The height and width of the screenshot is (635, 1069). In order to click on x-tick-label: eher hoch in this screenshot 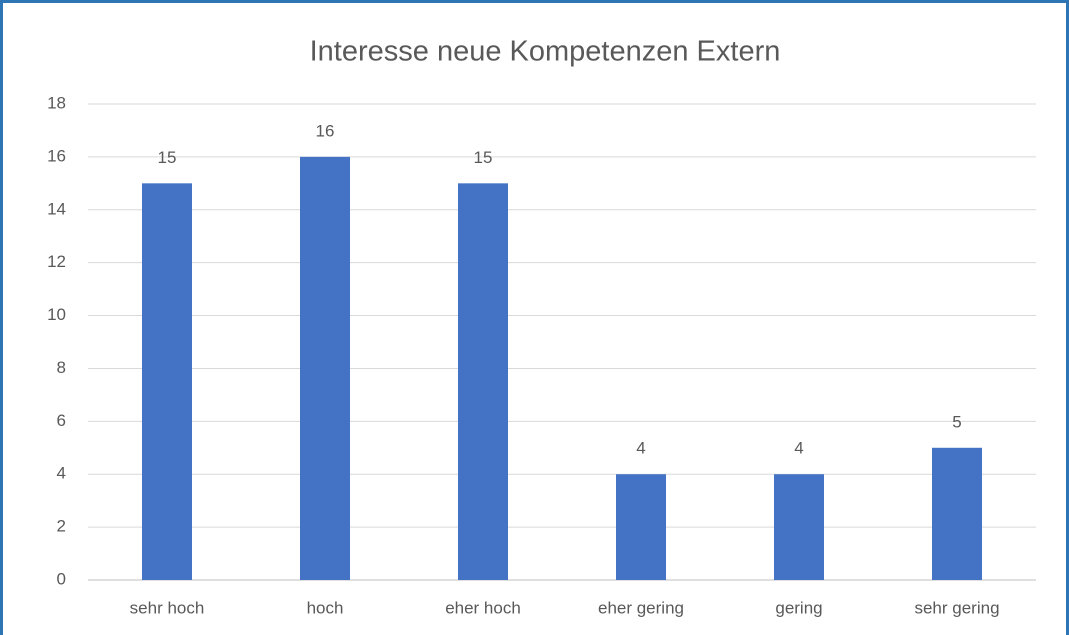, I will do `click(483, 607)`.